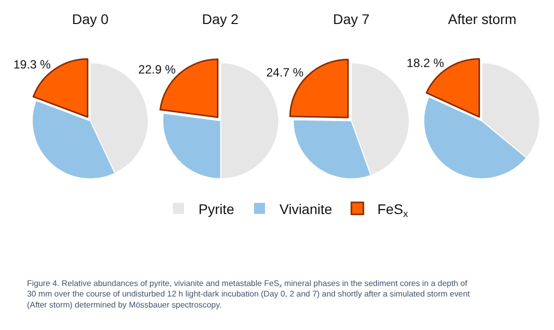  Describe the element at coordinates (306, 208) in the screenshot. I see `legend-label: Vivianite` at that location.